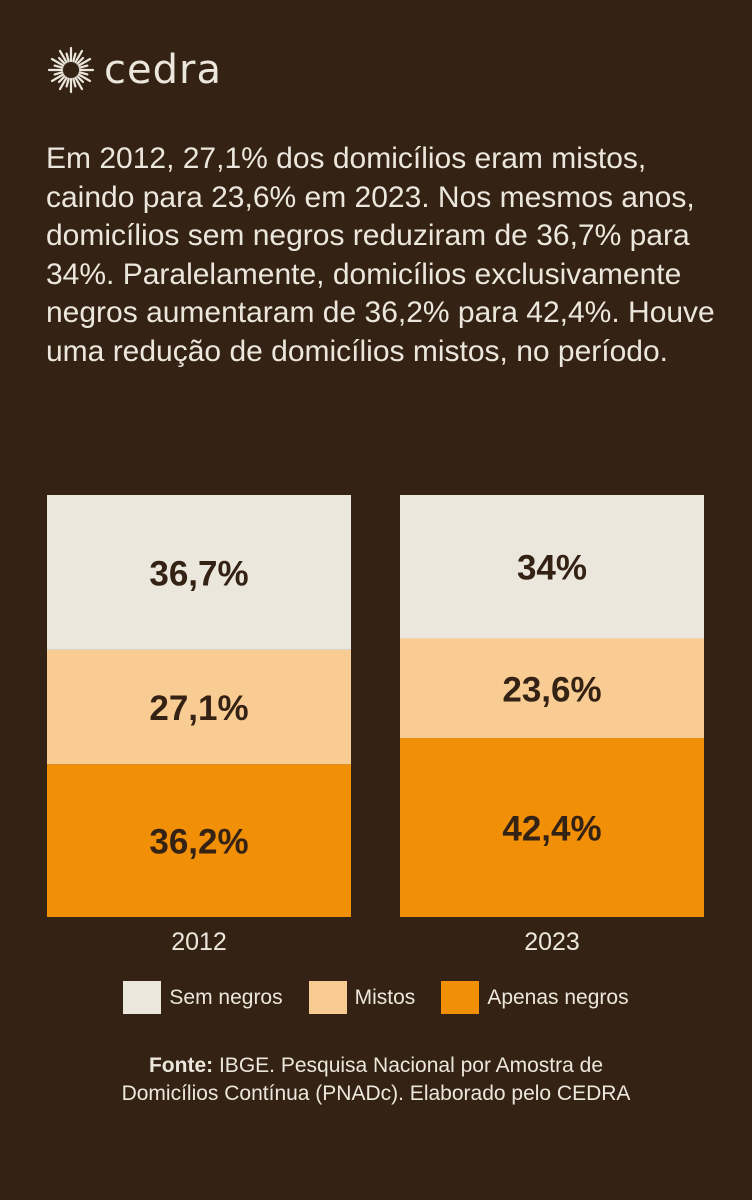  I want to click on data-label: 36,2%, so click(198, 842).